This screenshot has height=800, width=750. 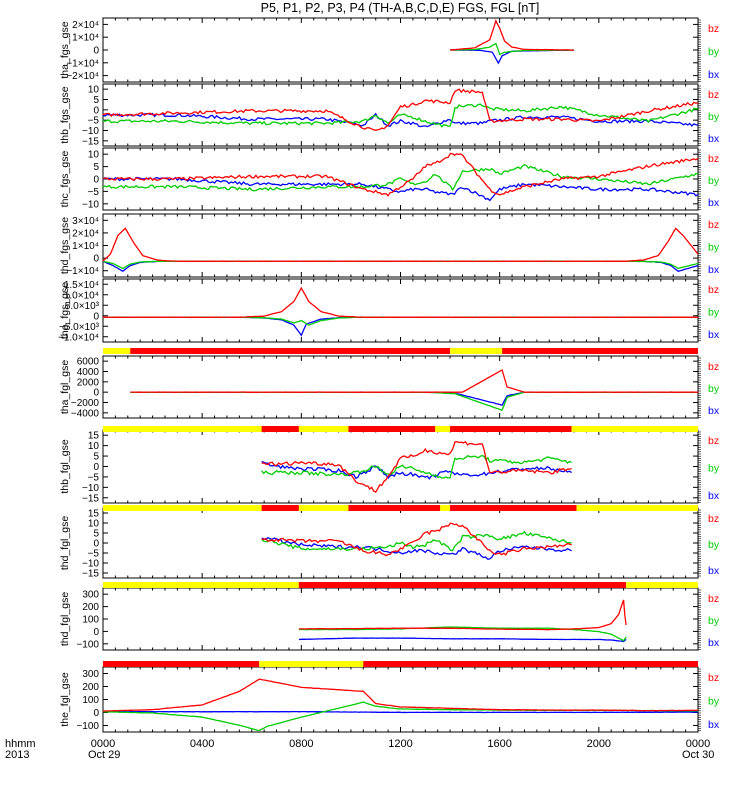 I want to click on y-tick-label: −15, so click(x=90, y=498).